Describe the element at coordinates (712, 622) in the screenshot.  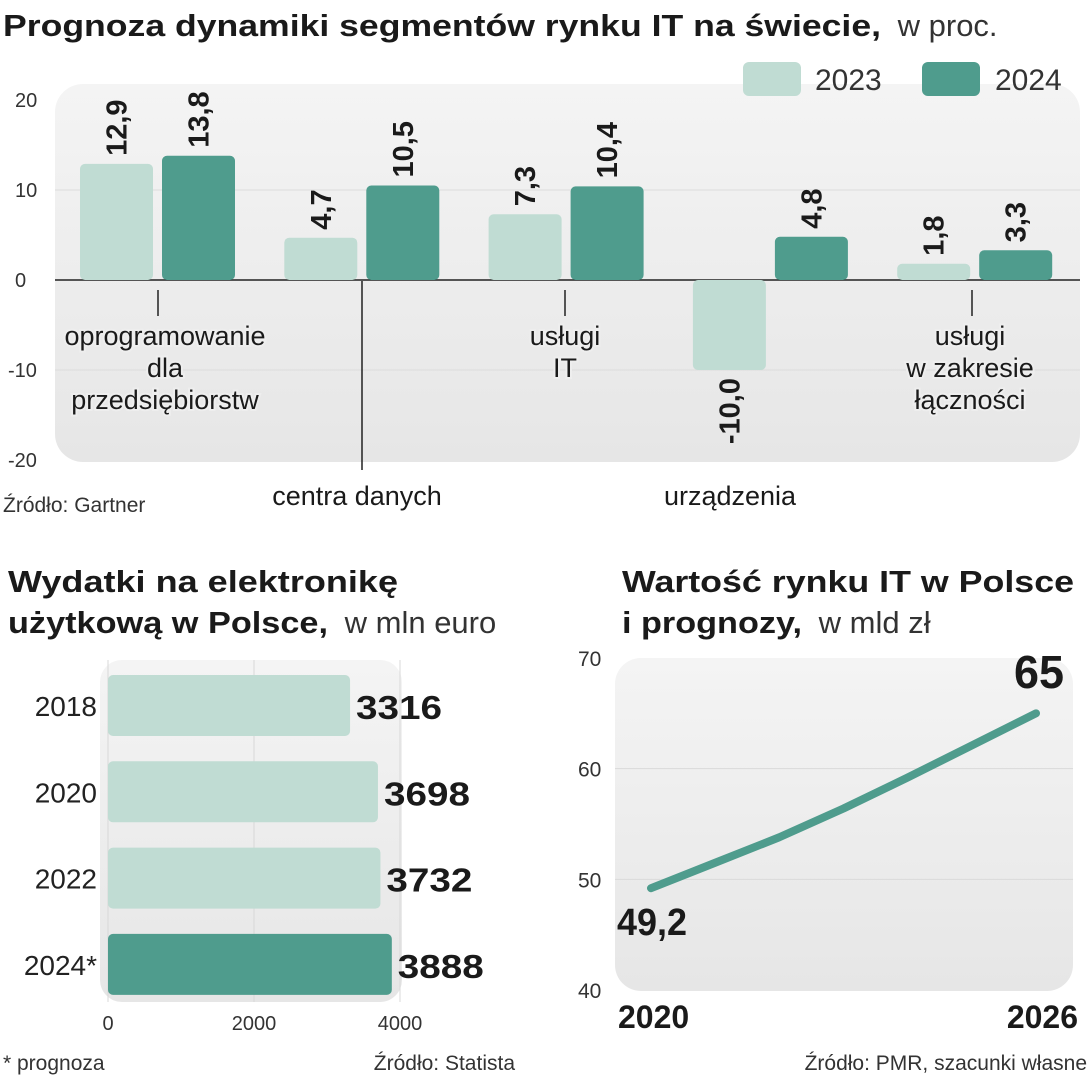
I see `chart3-title-line2-main: i prognozy,` at that location.